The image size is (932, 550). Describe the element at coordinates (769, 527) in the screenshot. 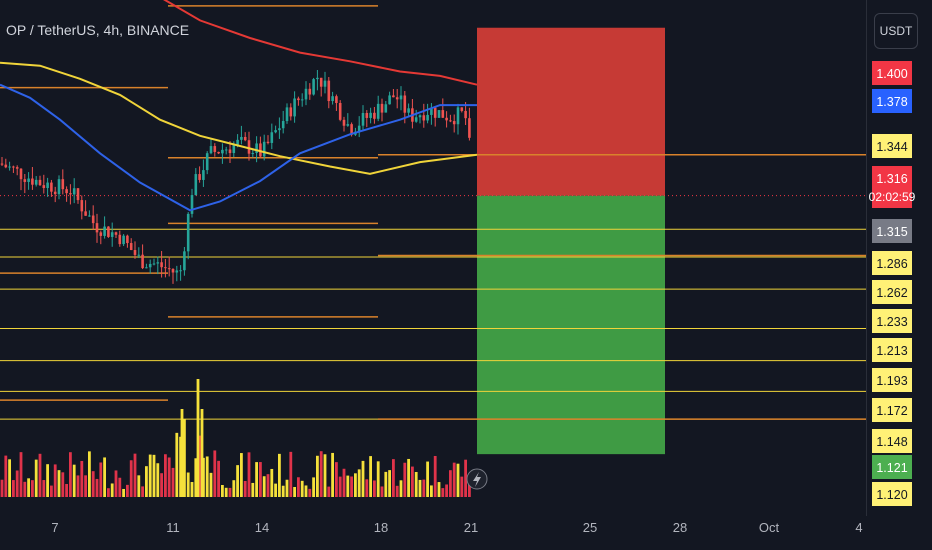

I see `x-axis-tick-label: Oct` at that location.